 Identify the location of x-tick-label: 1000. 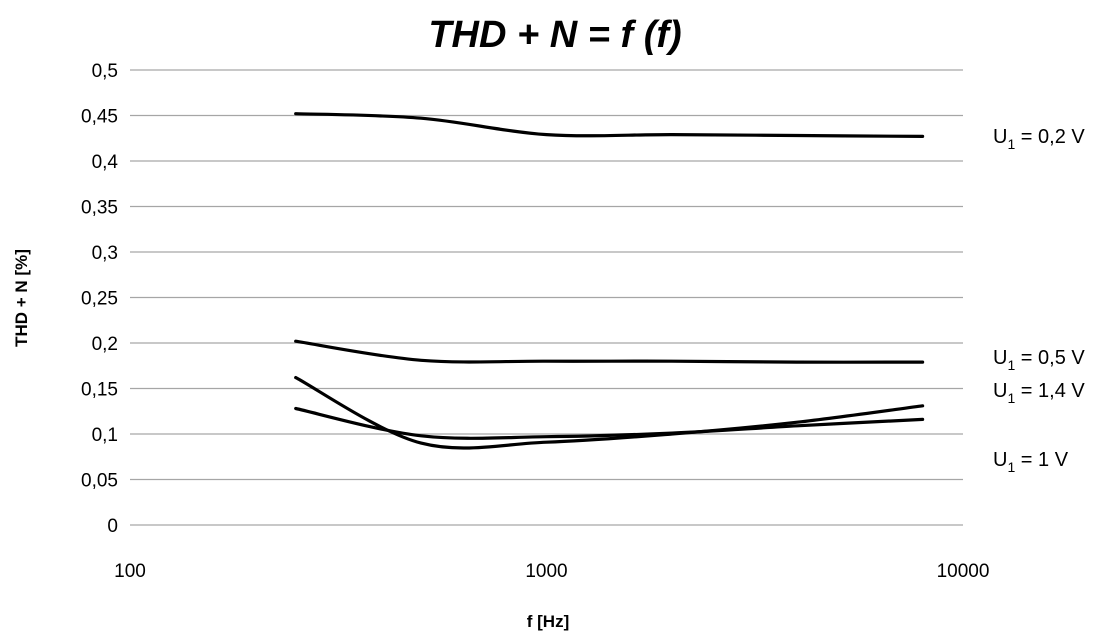
(546, 571).